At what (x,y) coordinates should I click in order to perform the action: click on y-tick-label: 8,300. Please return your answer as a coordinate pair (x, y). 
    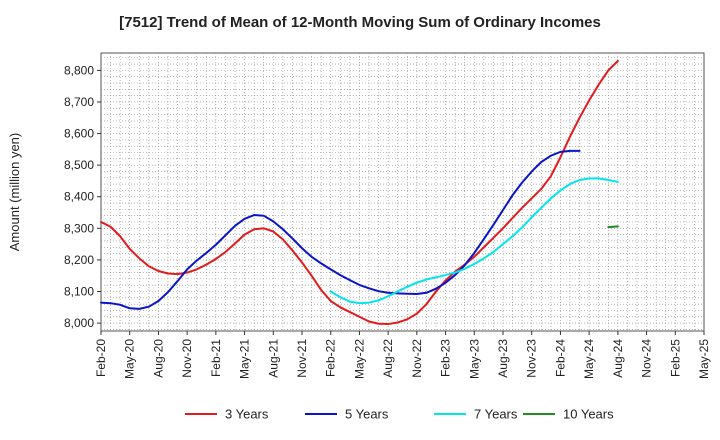
    Looking at the image, I should click on (79, 228).